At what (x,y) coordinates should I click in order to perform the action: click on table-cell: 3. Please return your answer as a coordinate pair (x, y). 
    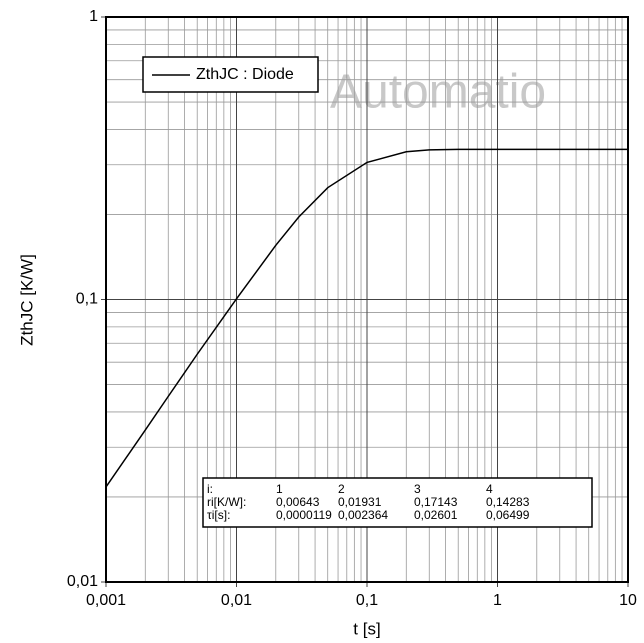
    Looking at the image, I should click on (417, 489).